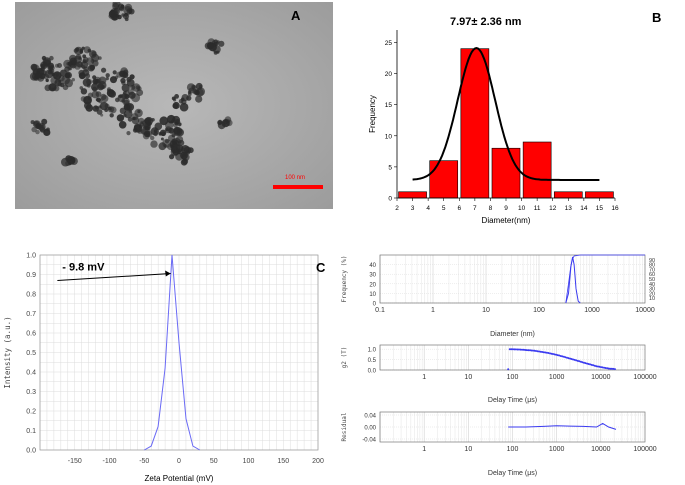 The width and height of the screenshot is (685, 485). I want to click on y-tick-label: 0.0, so click(31, 451).